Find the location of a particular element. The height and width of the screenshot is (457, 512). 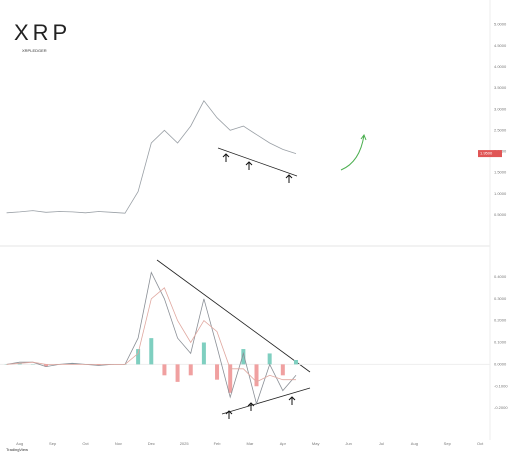

y-tick-label: 3.5000 is located at coordinates (500, 87).